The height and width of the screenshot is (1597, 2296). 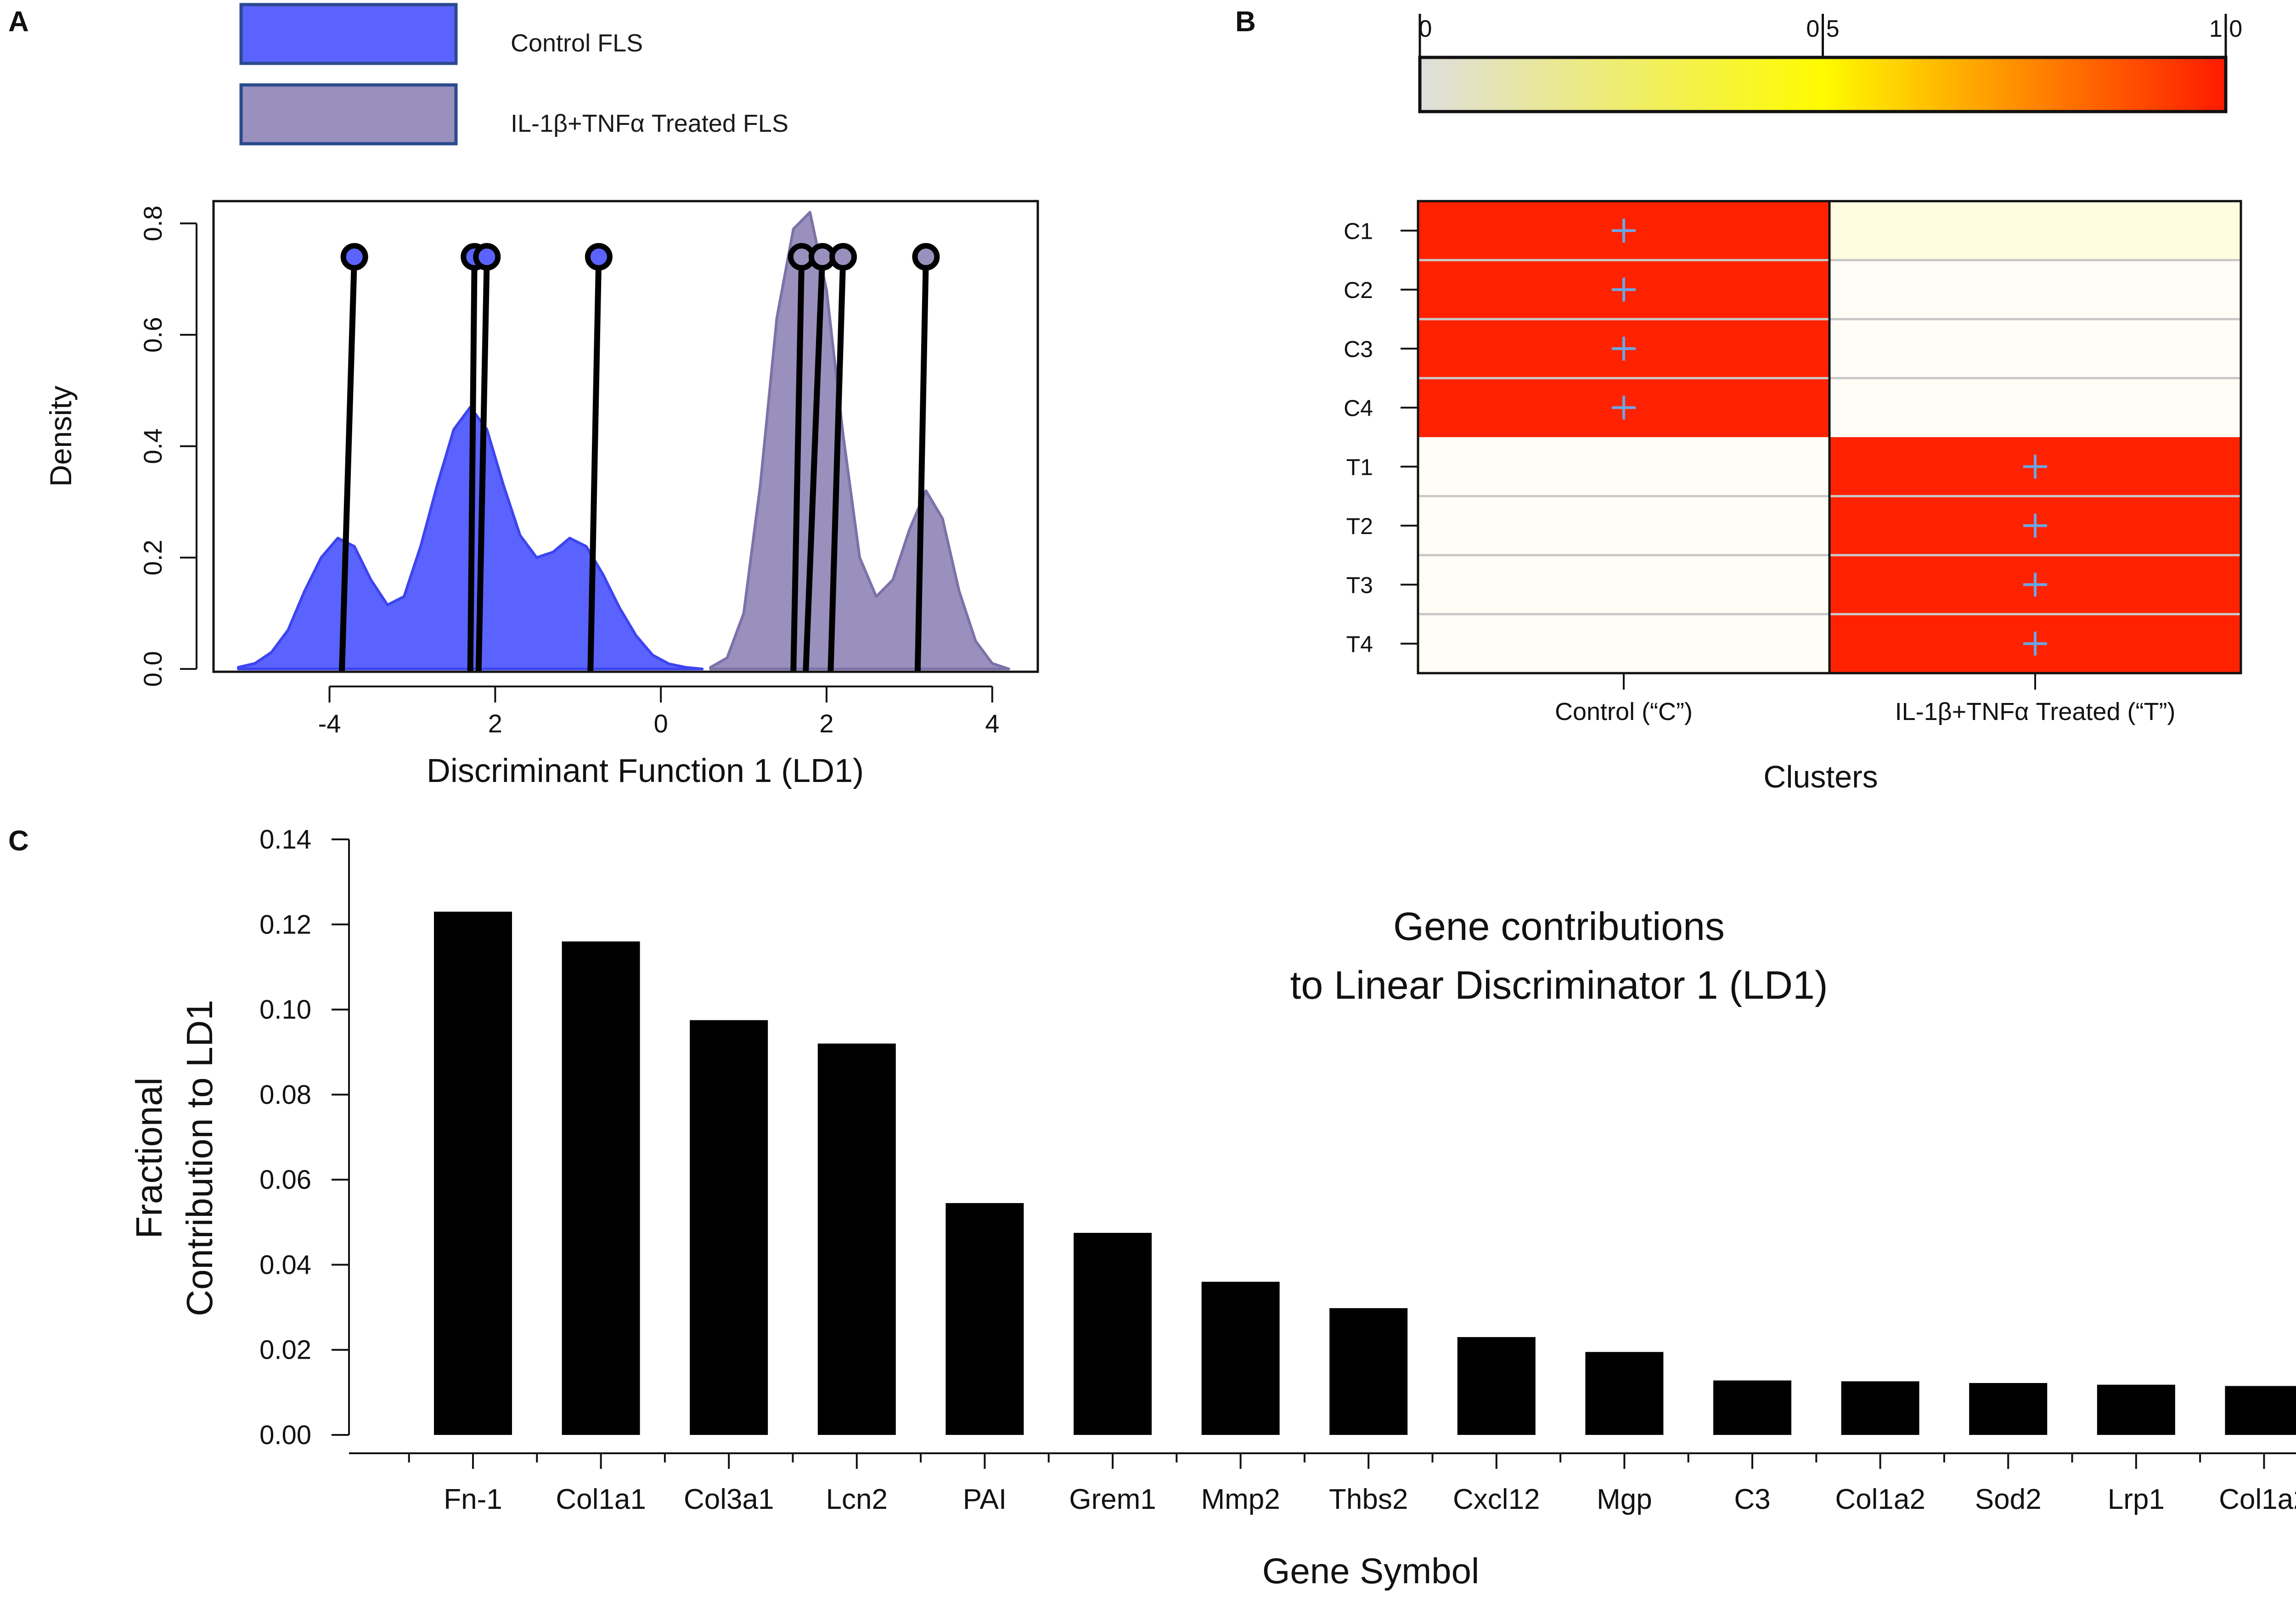 I want to click on density-y-axis-label: Density, so click(x=61, y=436).